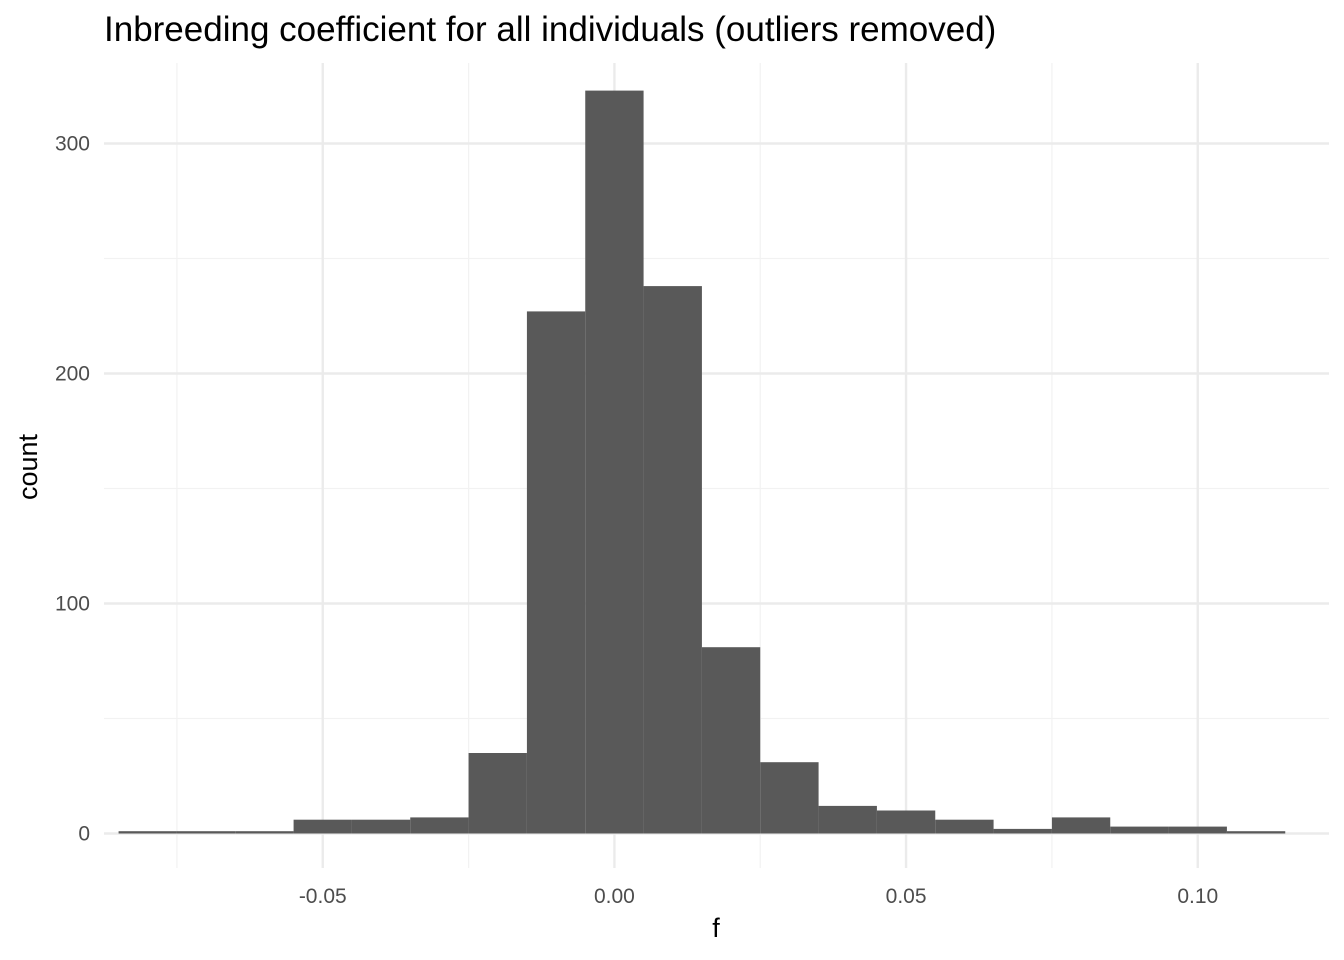  Describe the element at coordinates (84, 834) in the screenshot. I see `y-tick-label: 0` at that location.